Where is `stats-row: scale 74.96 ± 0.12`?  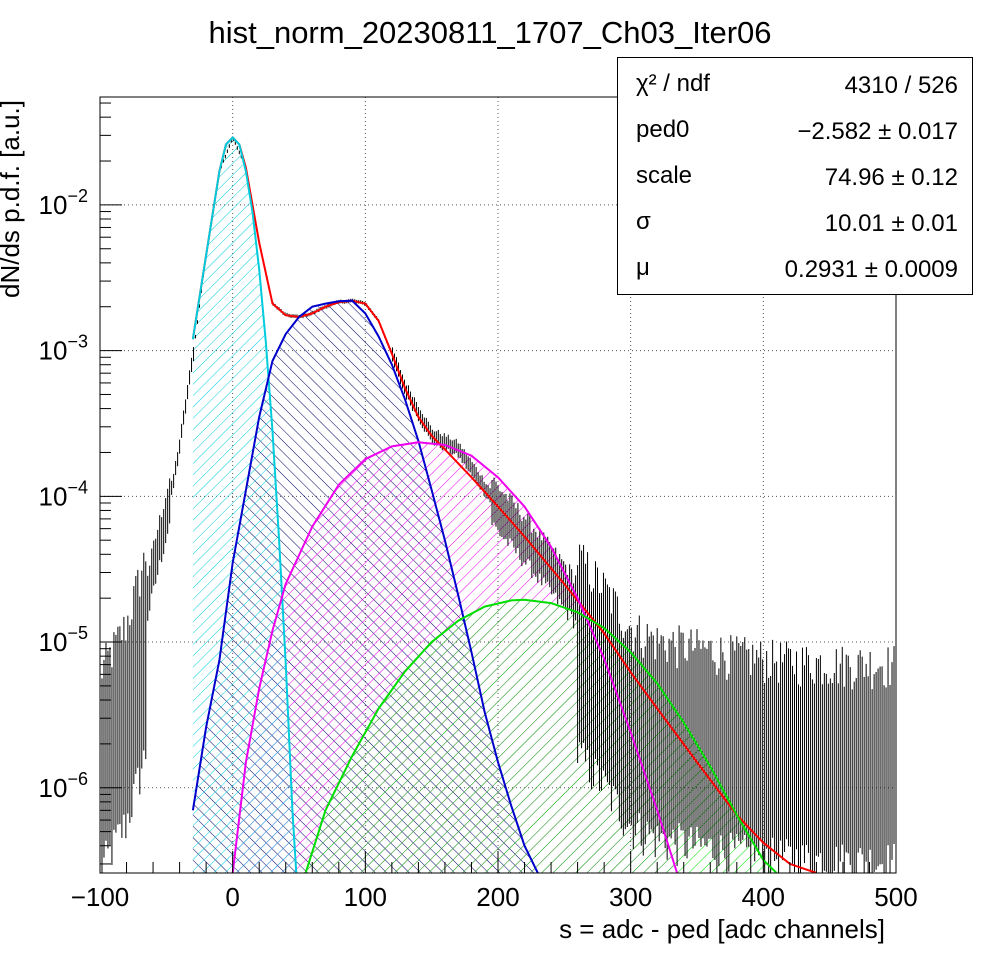
stats-row: scale 74.96 ± 0.12 is located at coordinates (795, 177).